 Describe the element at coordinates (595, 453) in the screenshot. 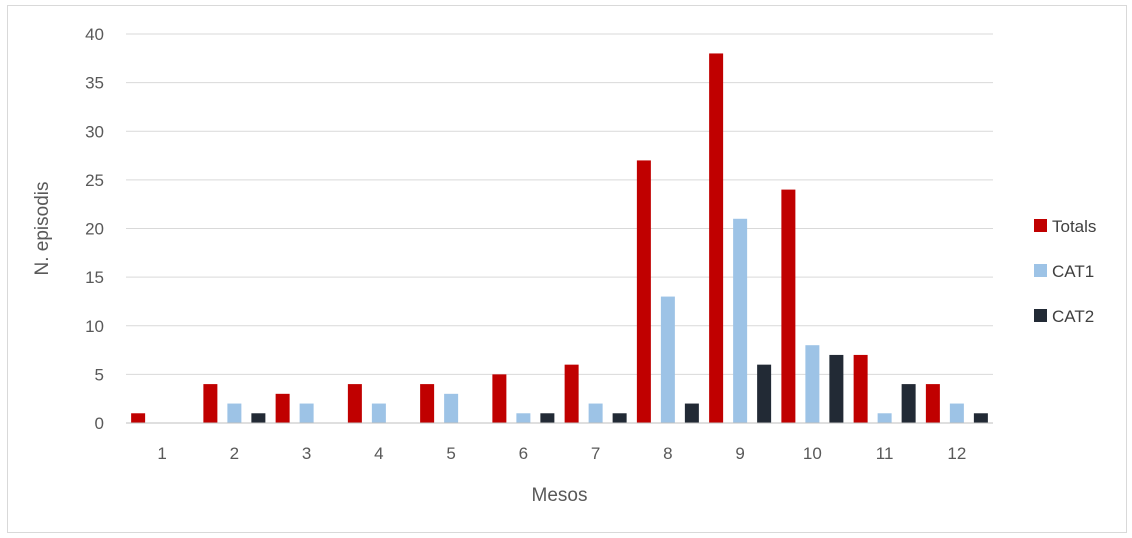

I see `x-tick-label: 7` at that location.